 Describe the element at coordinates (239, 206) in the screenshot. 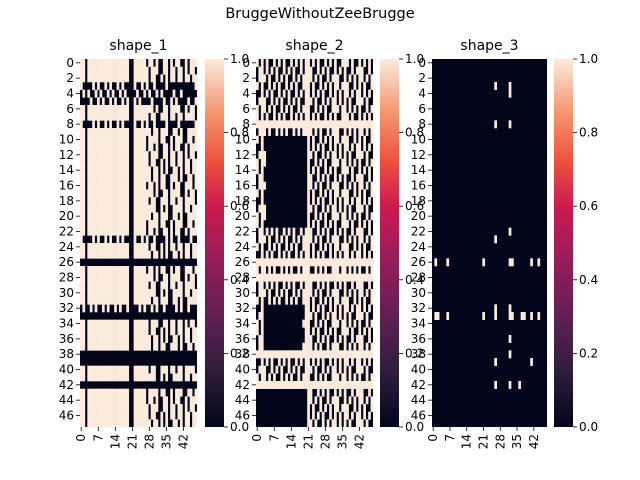

I see `colorbar-tick-label: 0.6` at that location.